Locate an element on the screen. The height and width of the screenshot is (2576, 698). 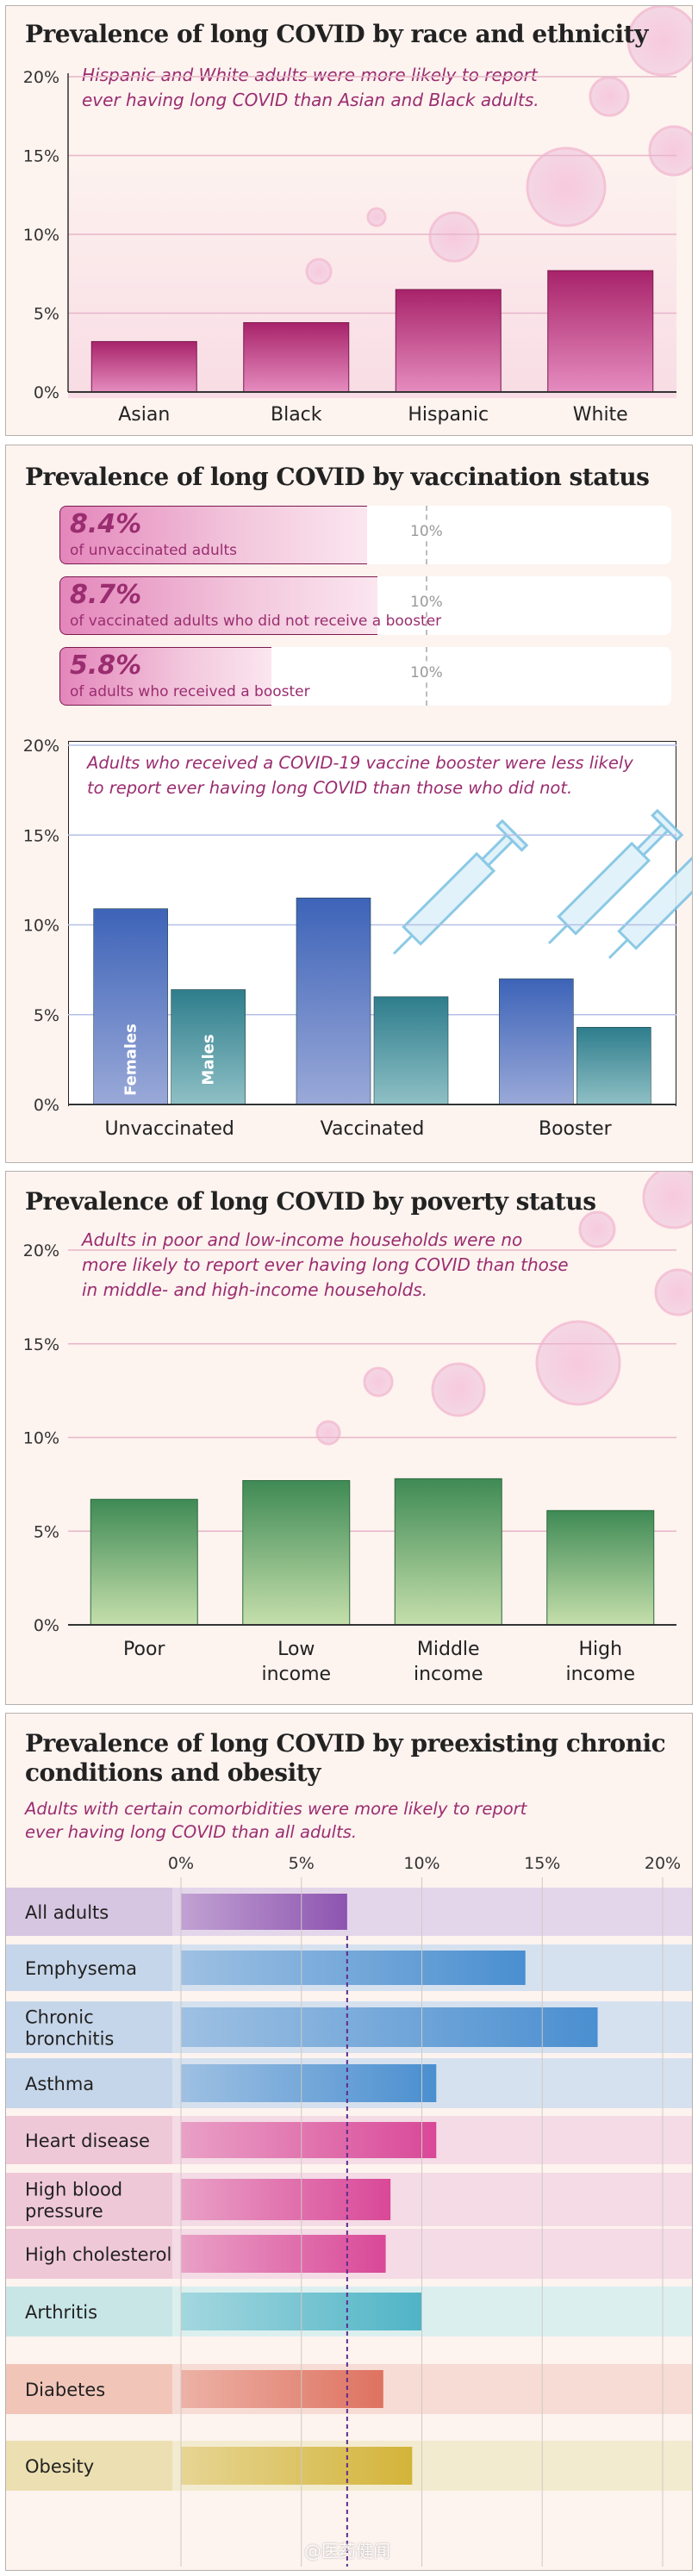
decor-syringes is located at coordinates (542, 884).